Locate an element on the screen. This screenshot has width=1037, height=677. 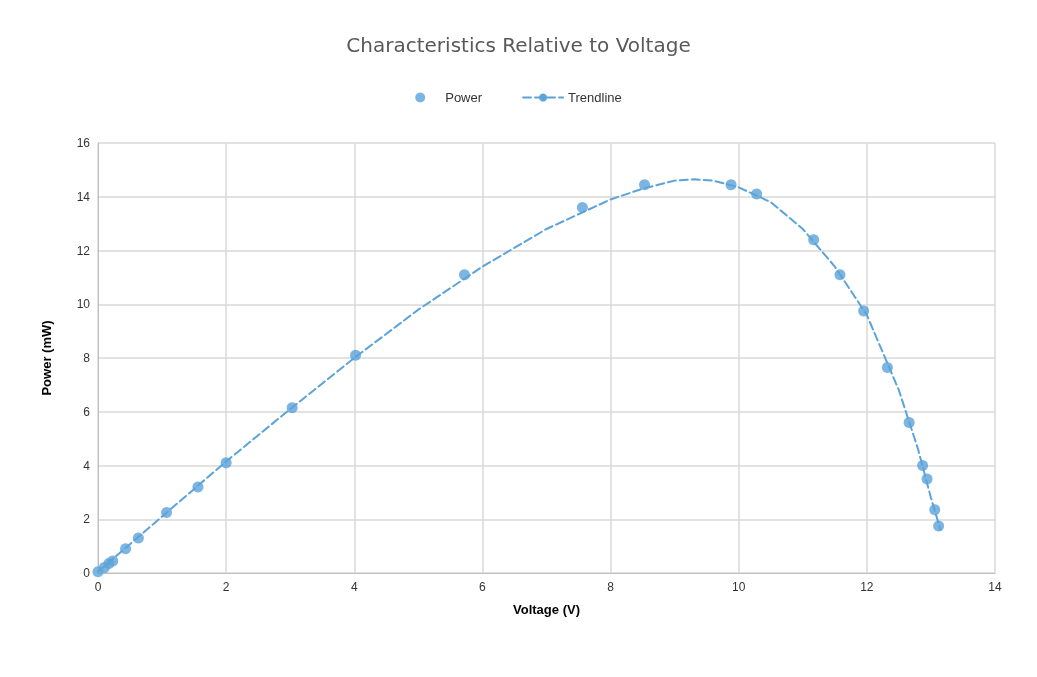
chart-title: Characteristics Relative to Voltage is located at coordinates (518, 45).